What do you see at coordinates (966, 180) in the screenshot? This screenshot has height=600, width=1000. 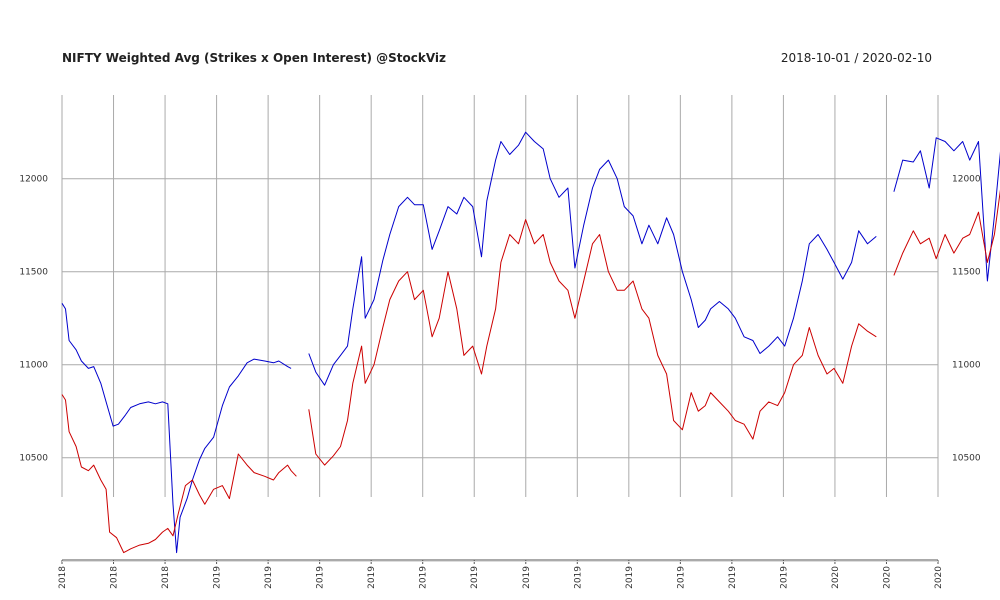 I see `y-tick-label-right: 12000` at bounding box center [966, 180].